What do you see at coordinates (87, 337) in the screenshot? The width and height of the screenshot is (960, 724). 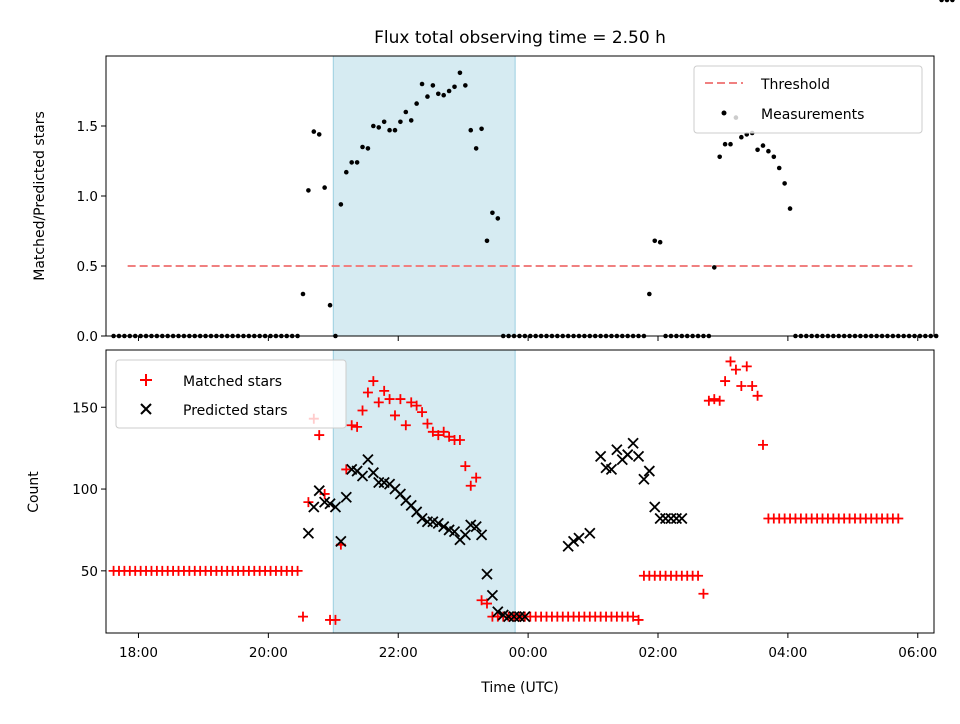 I see `top-y-tick-label: 0.0` at bounding box center [87, 337].